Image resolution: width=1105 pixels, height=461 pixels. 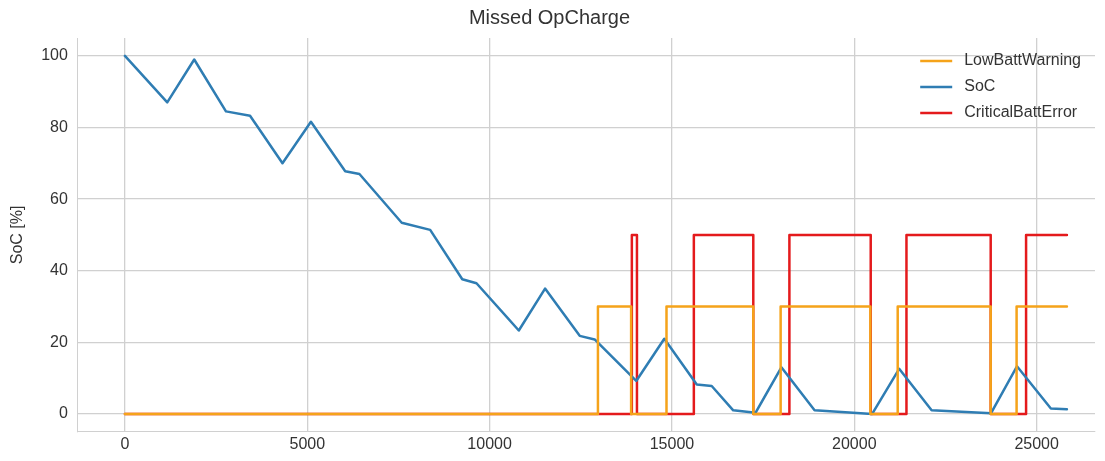 What do you see at coordinates (549, 16) in the screenshot?
I see `chart-title: Missed OpCharge` at bounding box center [549, 16].